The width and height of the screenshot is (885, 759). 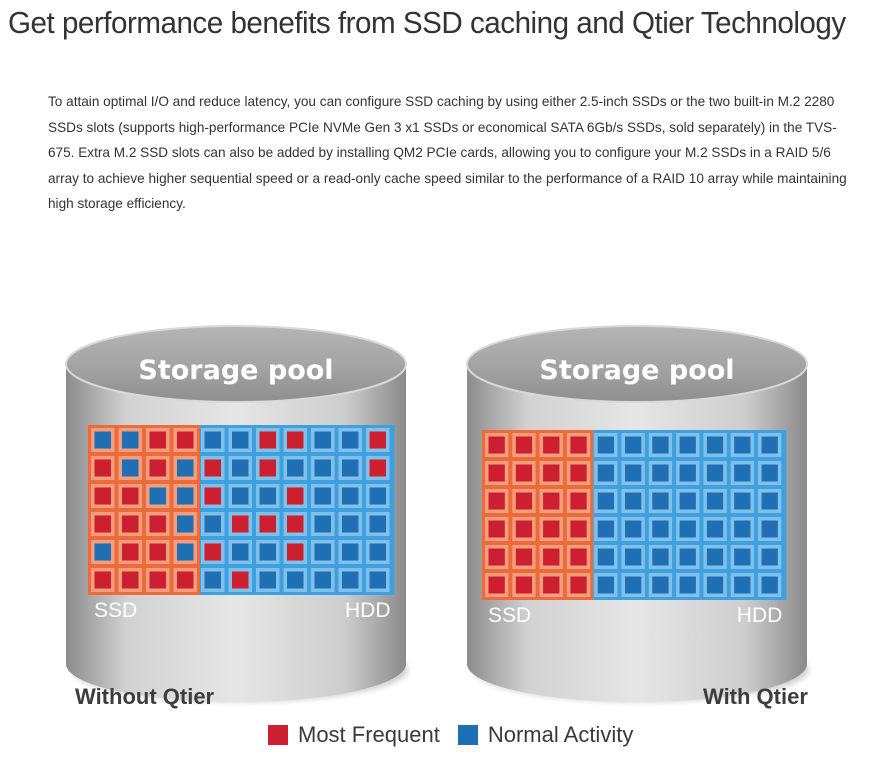 What do you see at coordinates (560, 734) in the screenshot?
I see `legend-label-normal-activity: Normal Activity` at bounding box center [560, 734].